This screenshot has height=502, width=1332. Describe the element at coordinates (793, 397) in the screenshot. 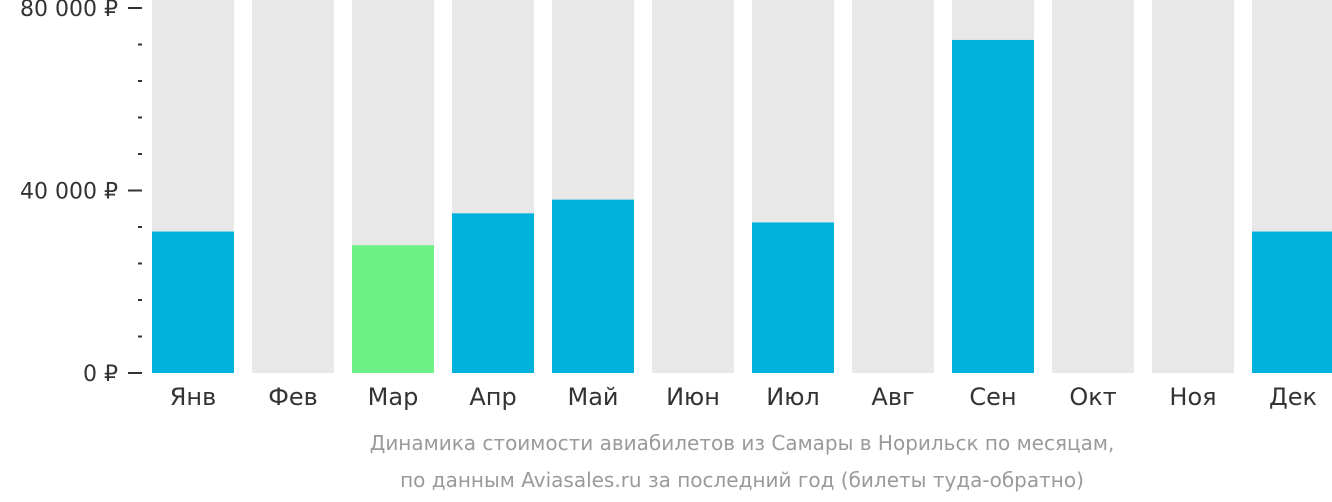

I see `x-tick-label: Июл` at that location.